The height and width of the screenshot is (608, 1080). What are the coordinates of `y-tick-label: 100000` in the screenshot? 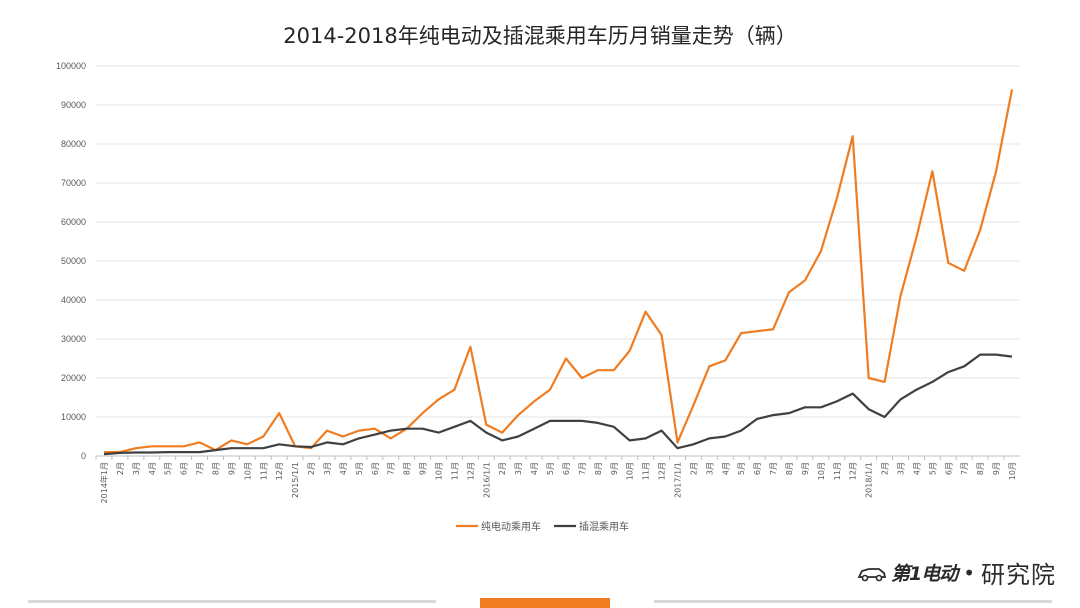 It's located at (71, 66).